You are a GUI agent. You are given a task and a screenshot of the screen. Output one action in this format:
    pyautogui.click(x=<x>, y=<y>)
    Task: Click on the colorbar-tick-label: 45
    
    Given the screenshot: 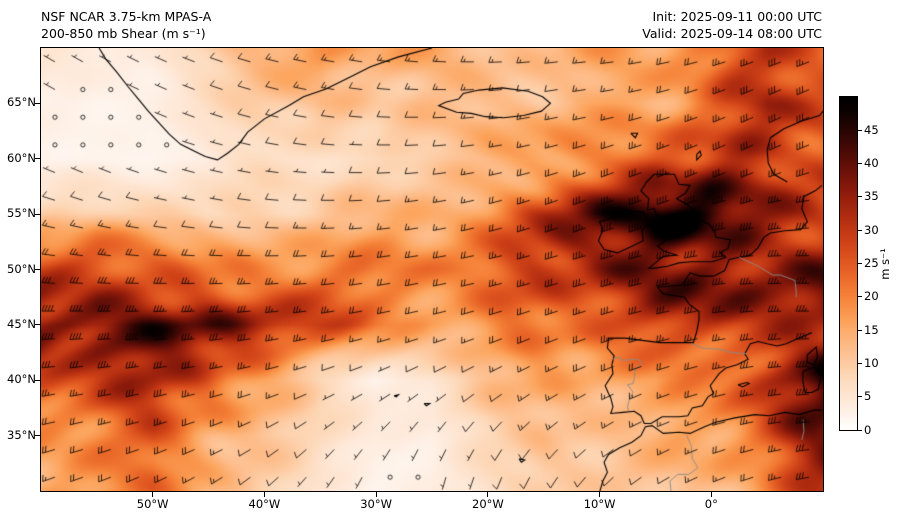 What is the action you would take?
    pyautogui.click(x=871, y=129)
    